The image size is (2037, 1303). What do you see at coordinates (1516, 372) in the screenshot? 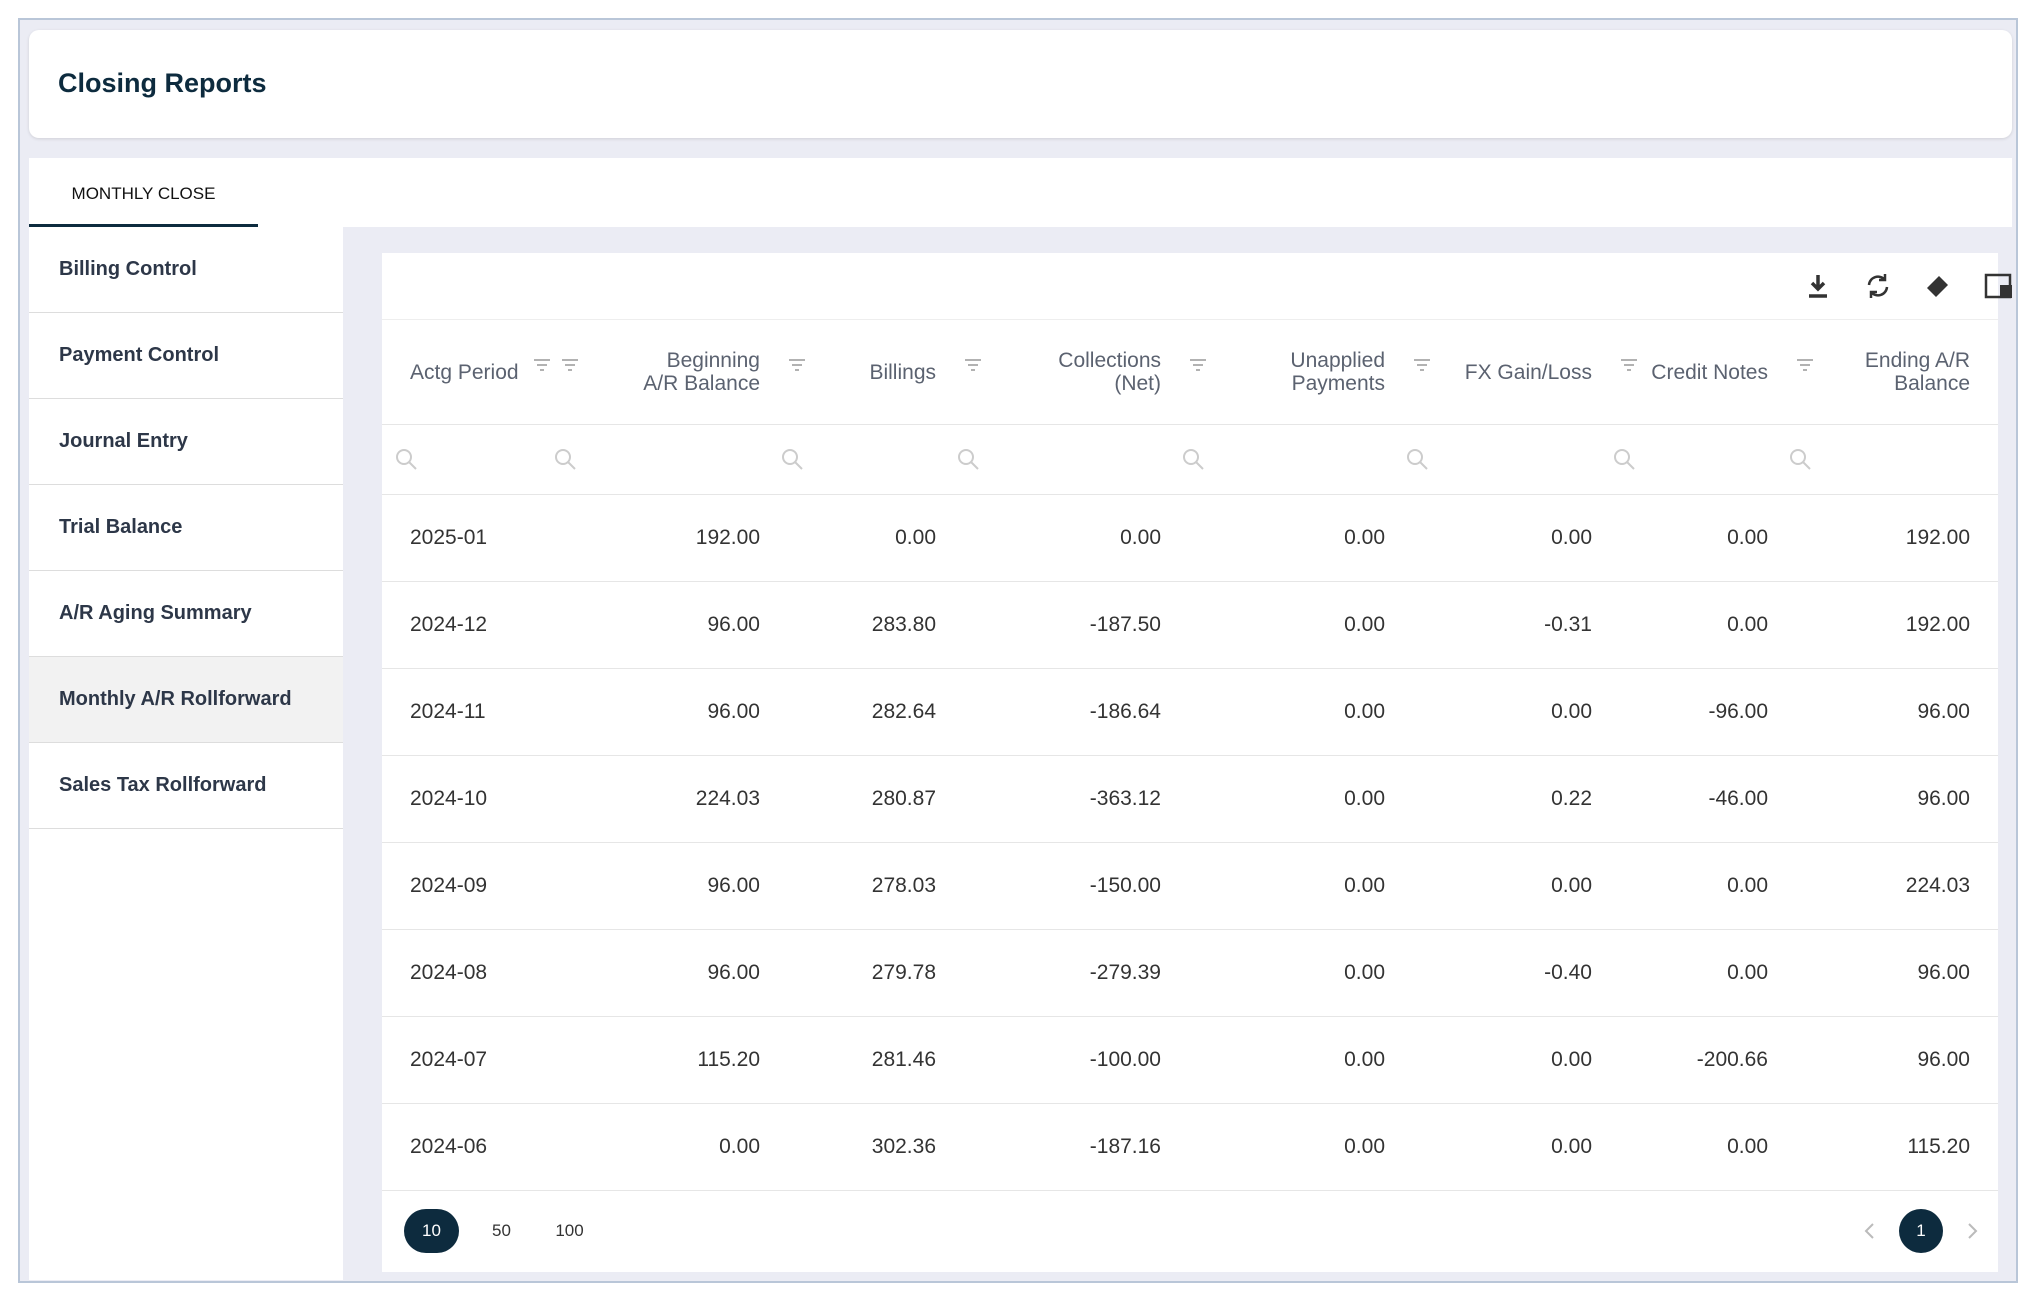
I see `column-header: FX Gain/Loss` at bounding box center [1516, 372].